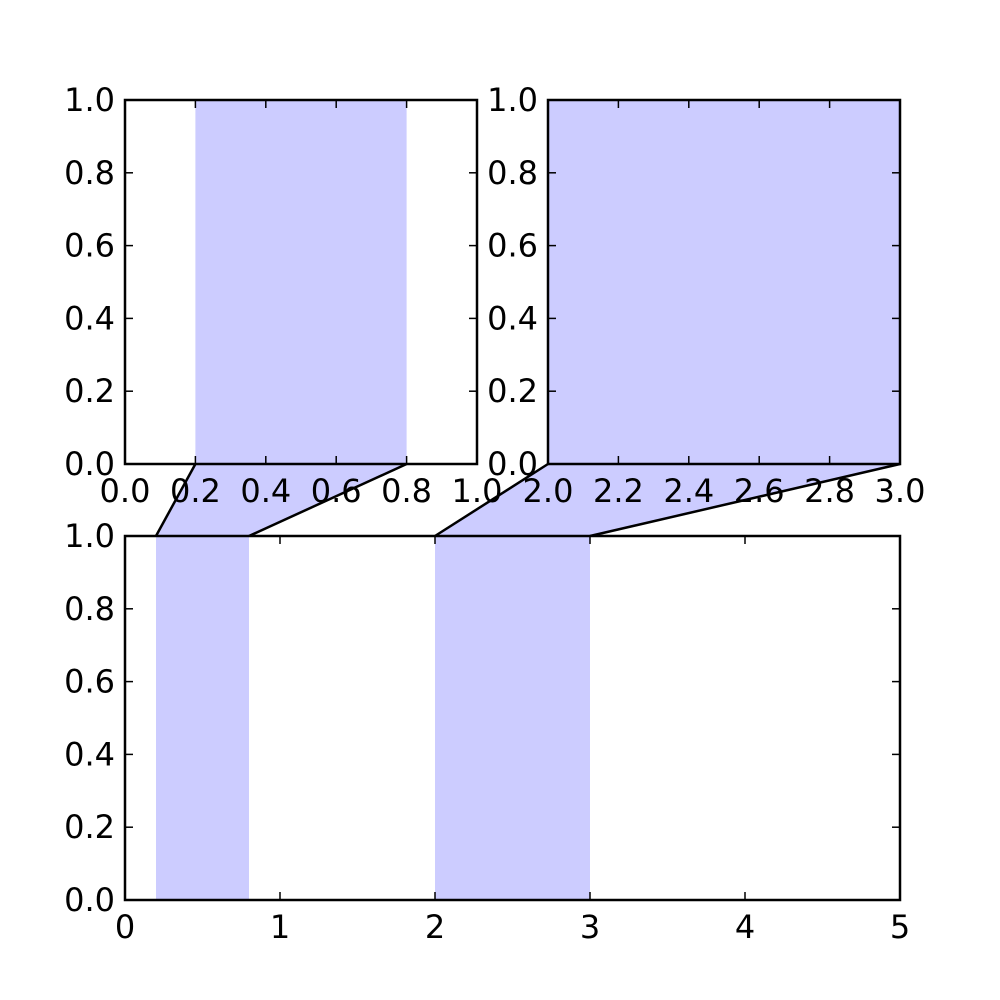 The image size is (1000, 1000). I want to click on x-tick-label: 0, so click(125, 927).